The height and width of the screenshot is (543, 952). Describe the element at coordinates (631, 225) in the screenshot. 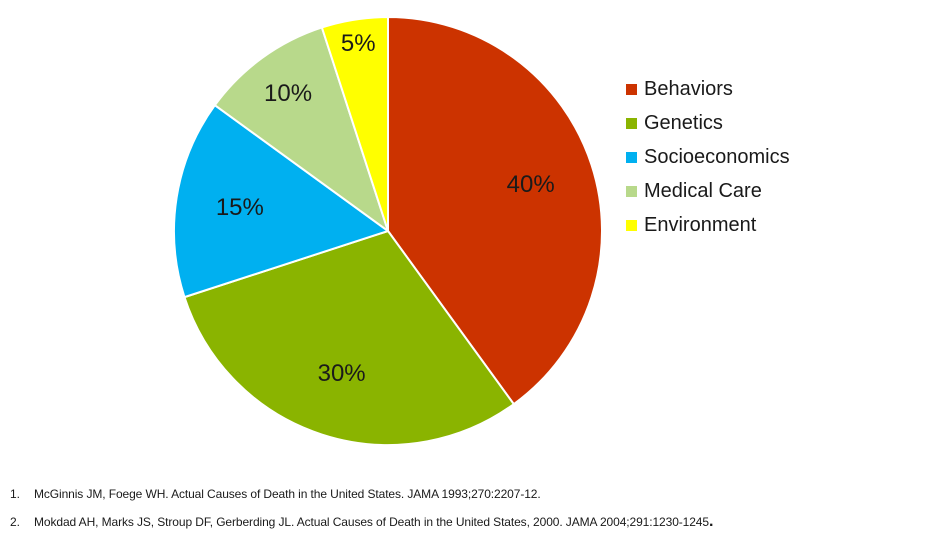

I see `legend-swatch-environment` at that location.